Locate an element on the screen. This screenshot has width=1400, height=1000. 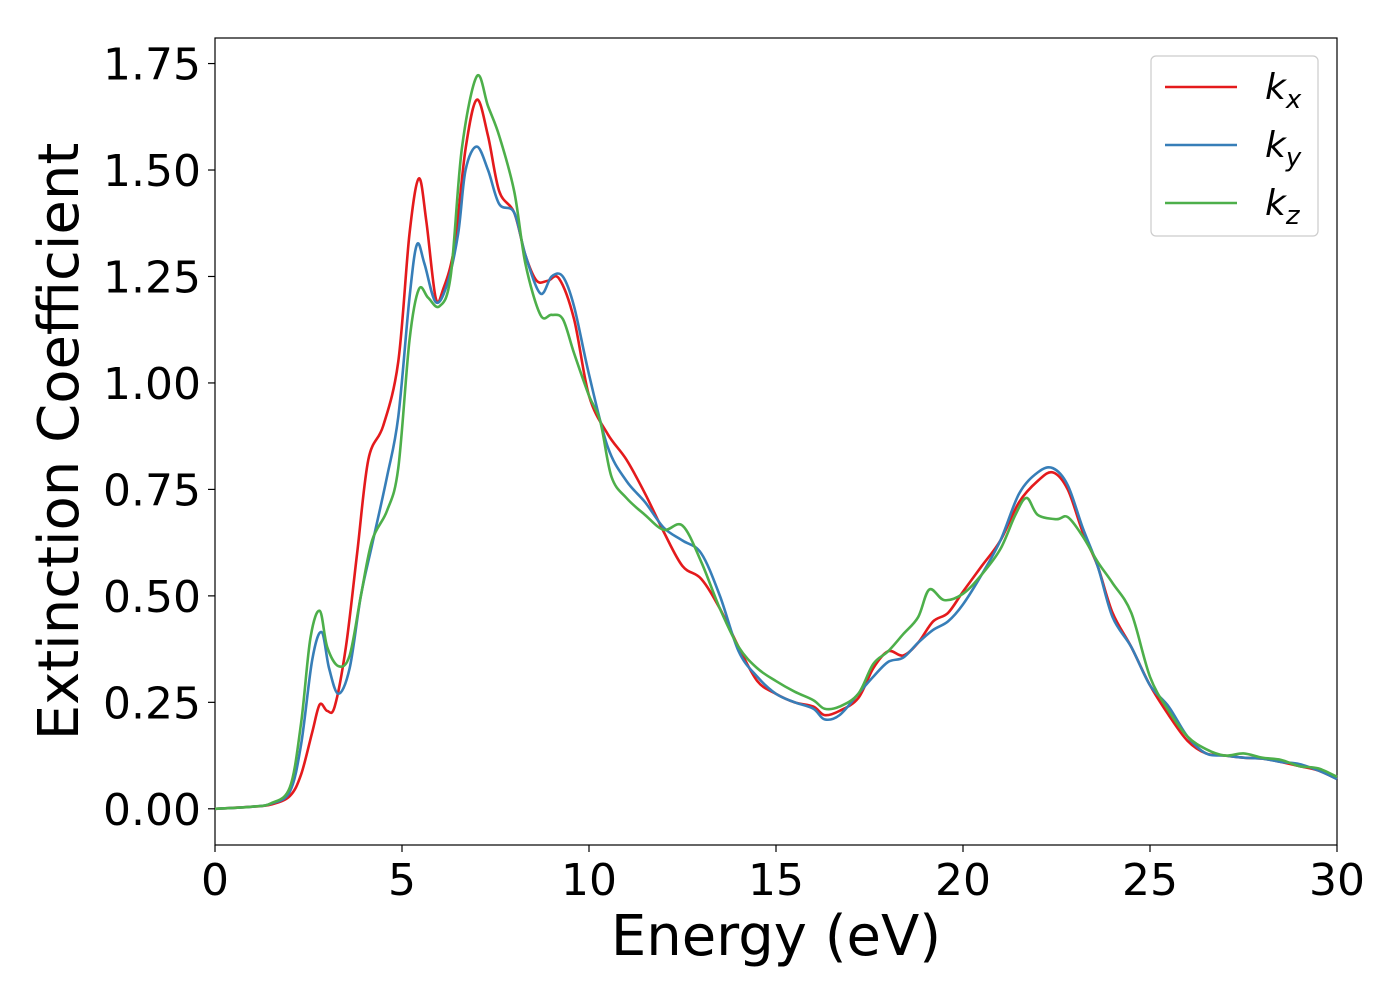
x-tick-label: 30 is located at coordinates (1337, 880).